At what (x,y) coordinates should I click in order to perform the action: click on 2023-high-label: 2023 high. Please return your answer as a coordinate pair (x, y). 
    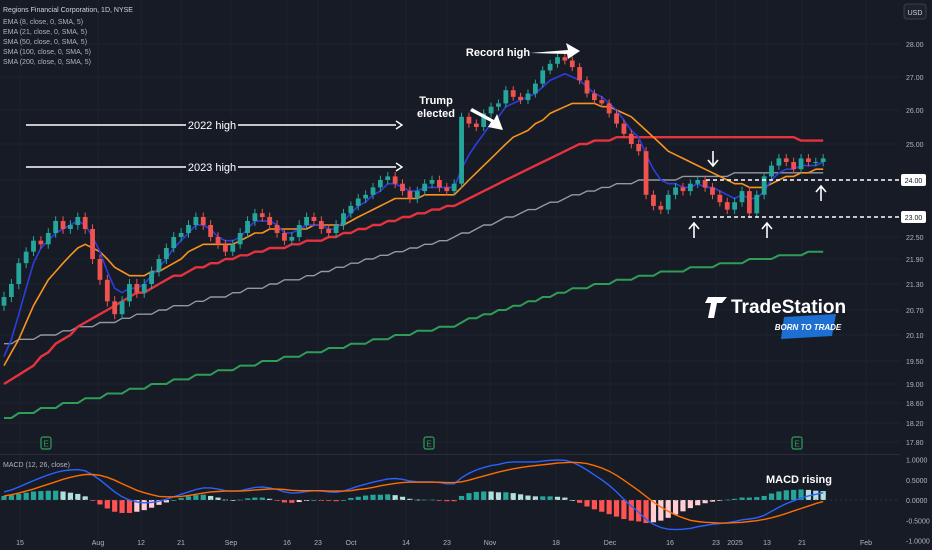
    Looking at the image, I should click on (212, 168).